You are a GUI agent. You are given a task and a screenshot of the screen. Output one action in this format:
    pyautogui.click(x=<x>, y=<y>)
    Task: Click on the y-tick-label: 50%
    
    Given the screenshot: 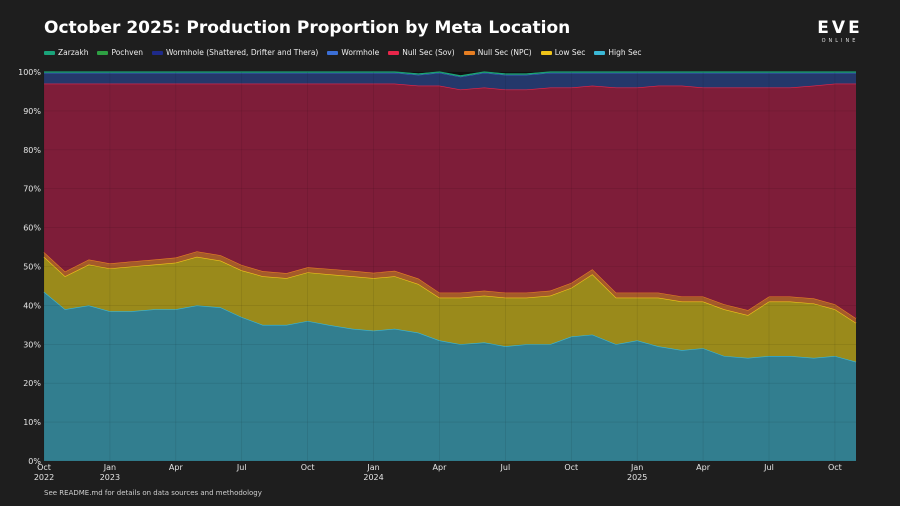 What is the action you would take?
    pyautogui.click(x=32, y=267)
    